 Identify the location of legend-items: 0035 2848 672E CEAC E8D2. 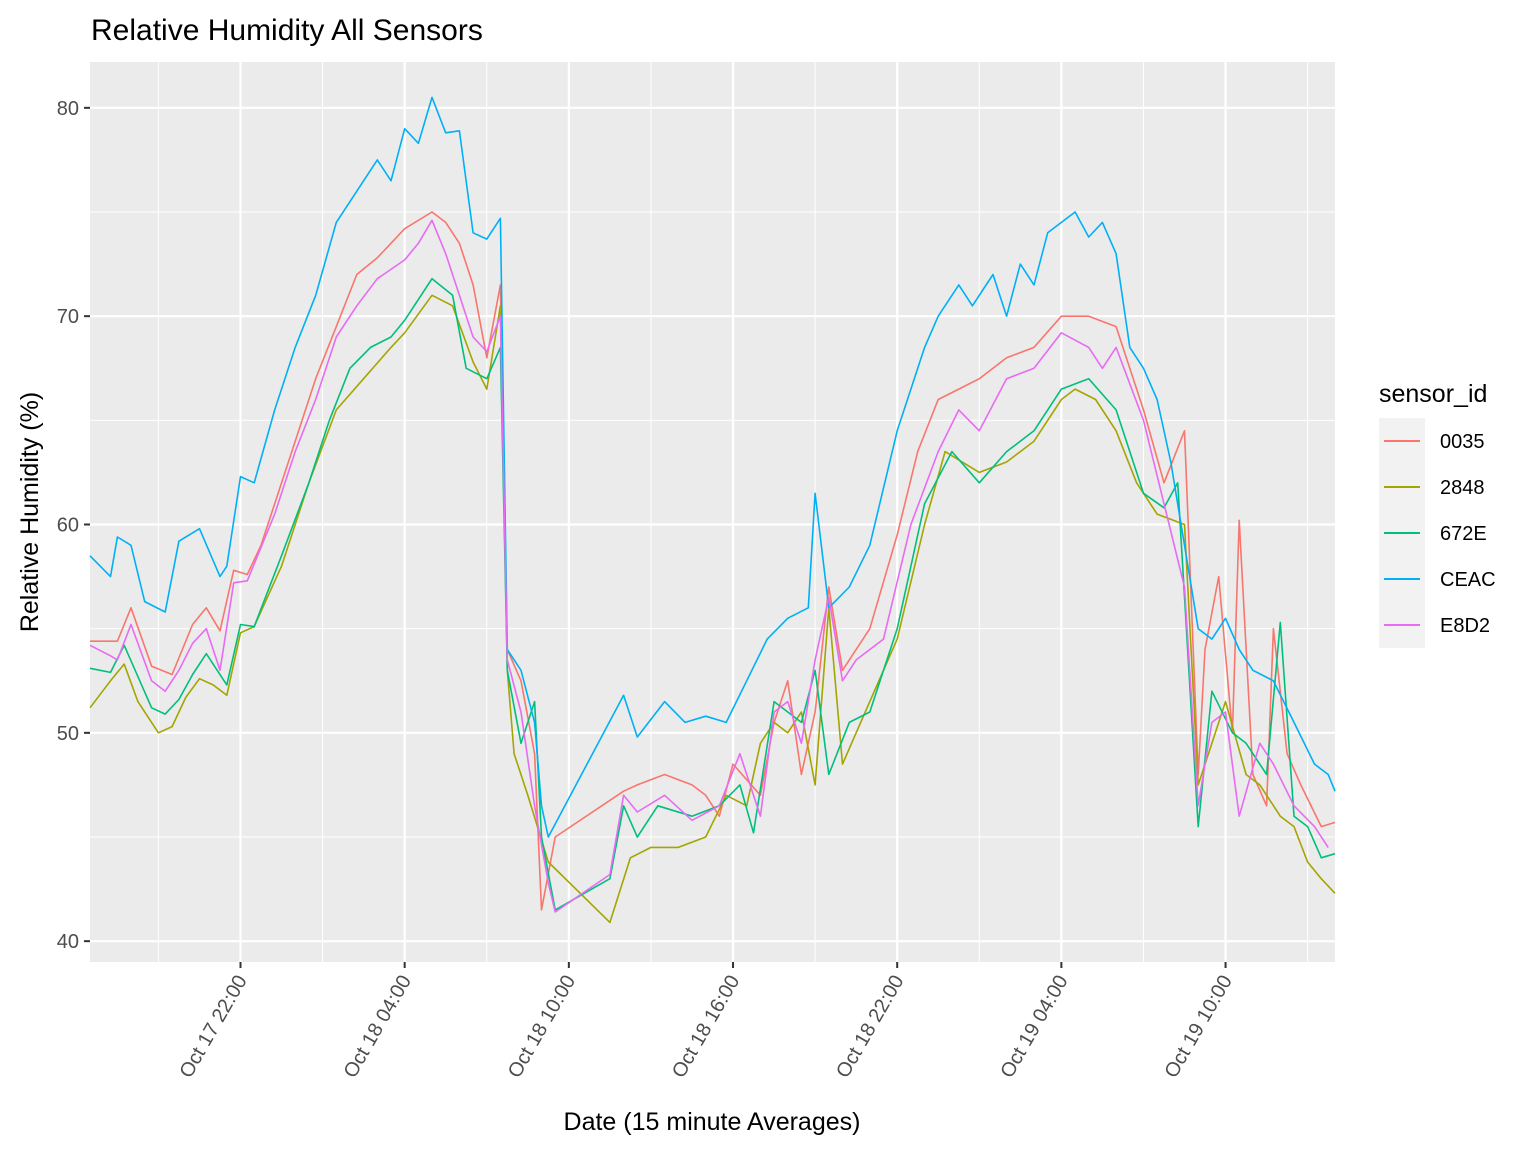
(1437, 533).